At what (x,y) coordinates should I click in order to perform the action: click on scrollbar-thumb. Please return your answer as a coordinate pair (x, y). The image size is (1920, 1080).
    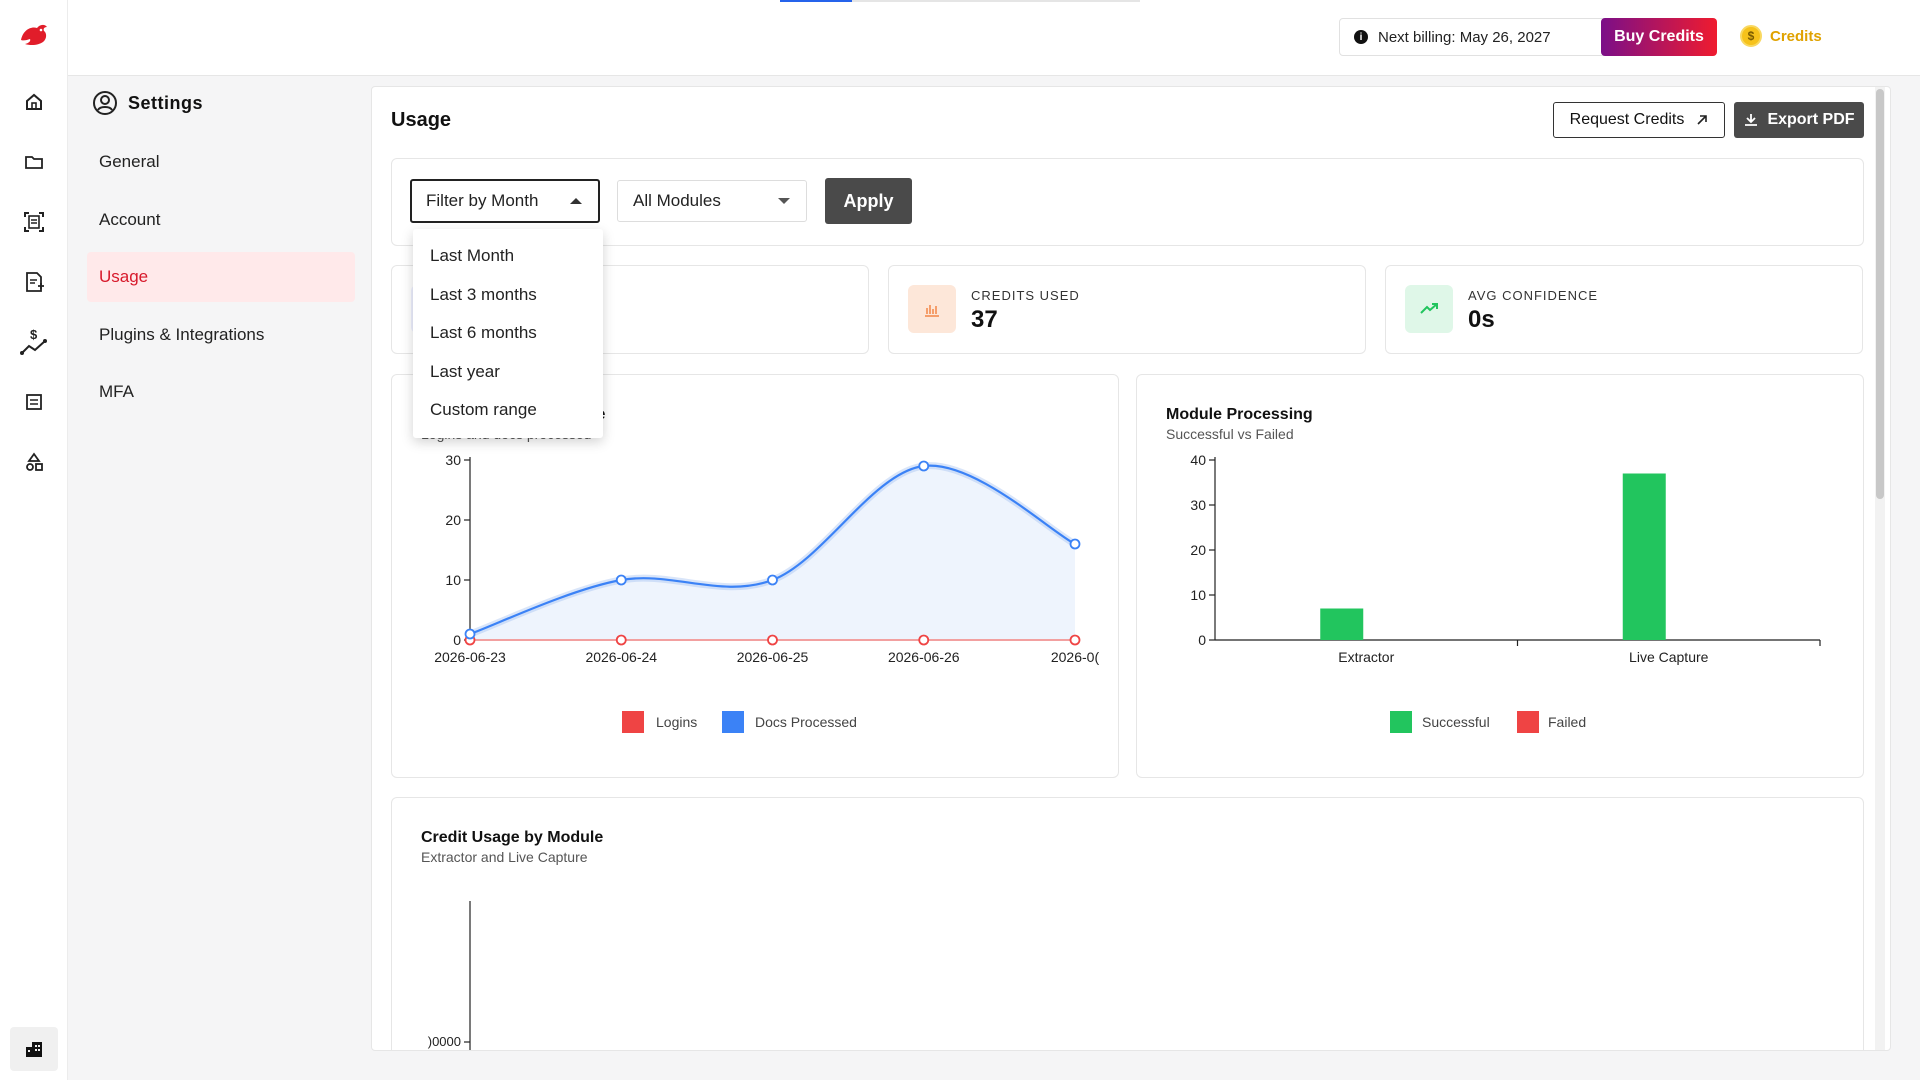
    Looking at the image, I should click on (1880, 294).